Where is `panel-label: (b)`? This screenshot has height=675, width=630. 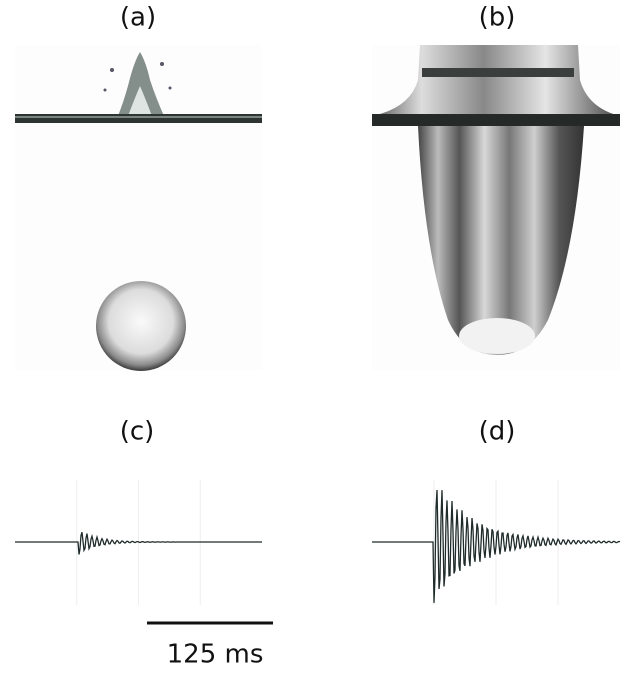 panel-label: (b) is located at coordinates (497, 18).